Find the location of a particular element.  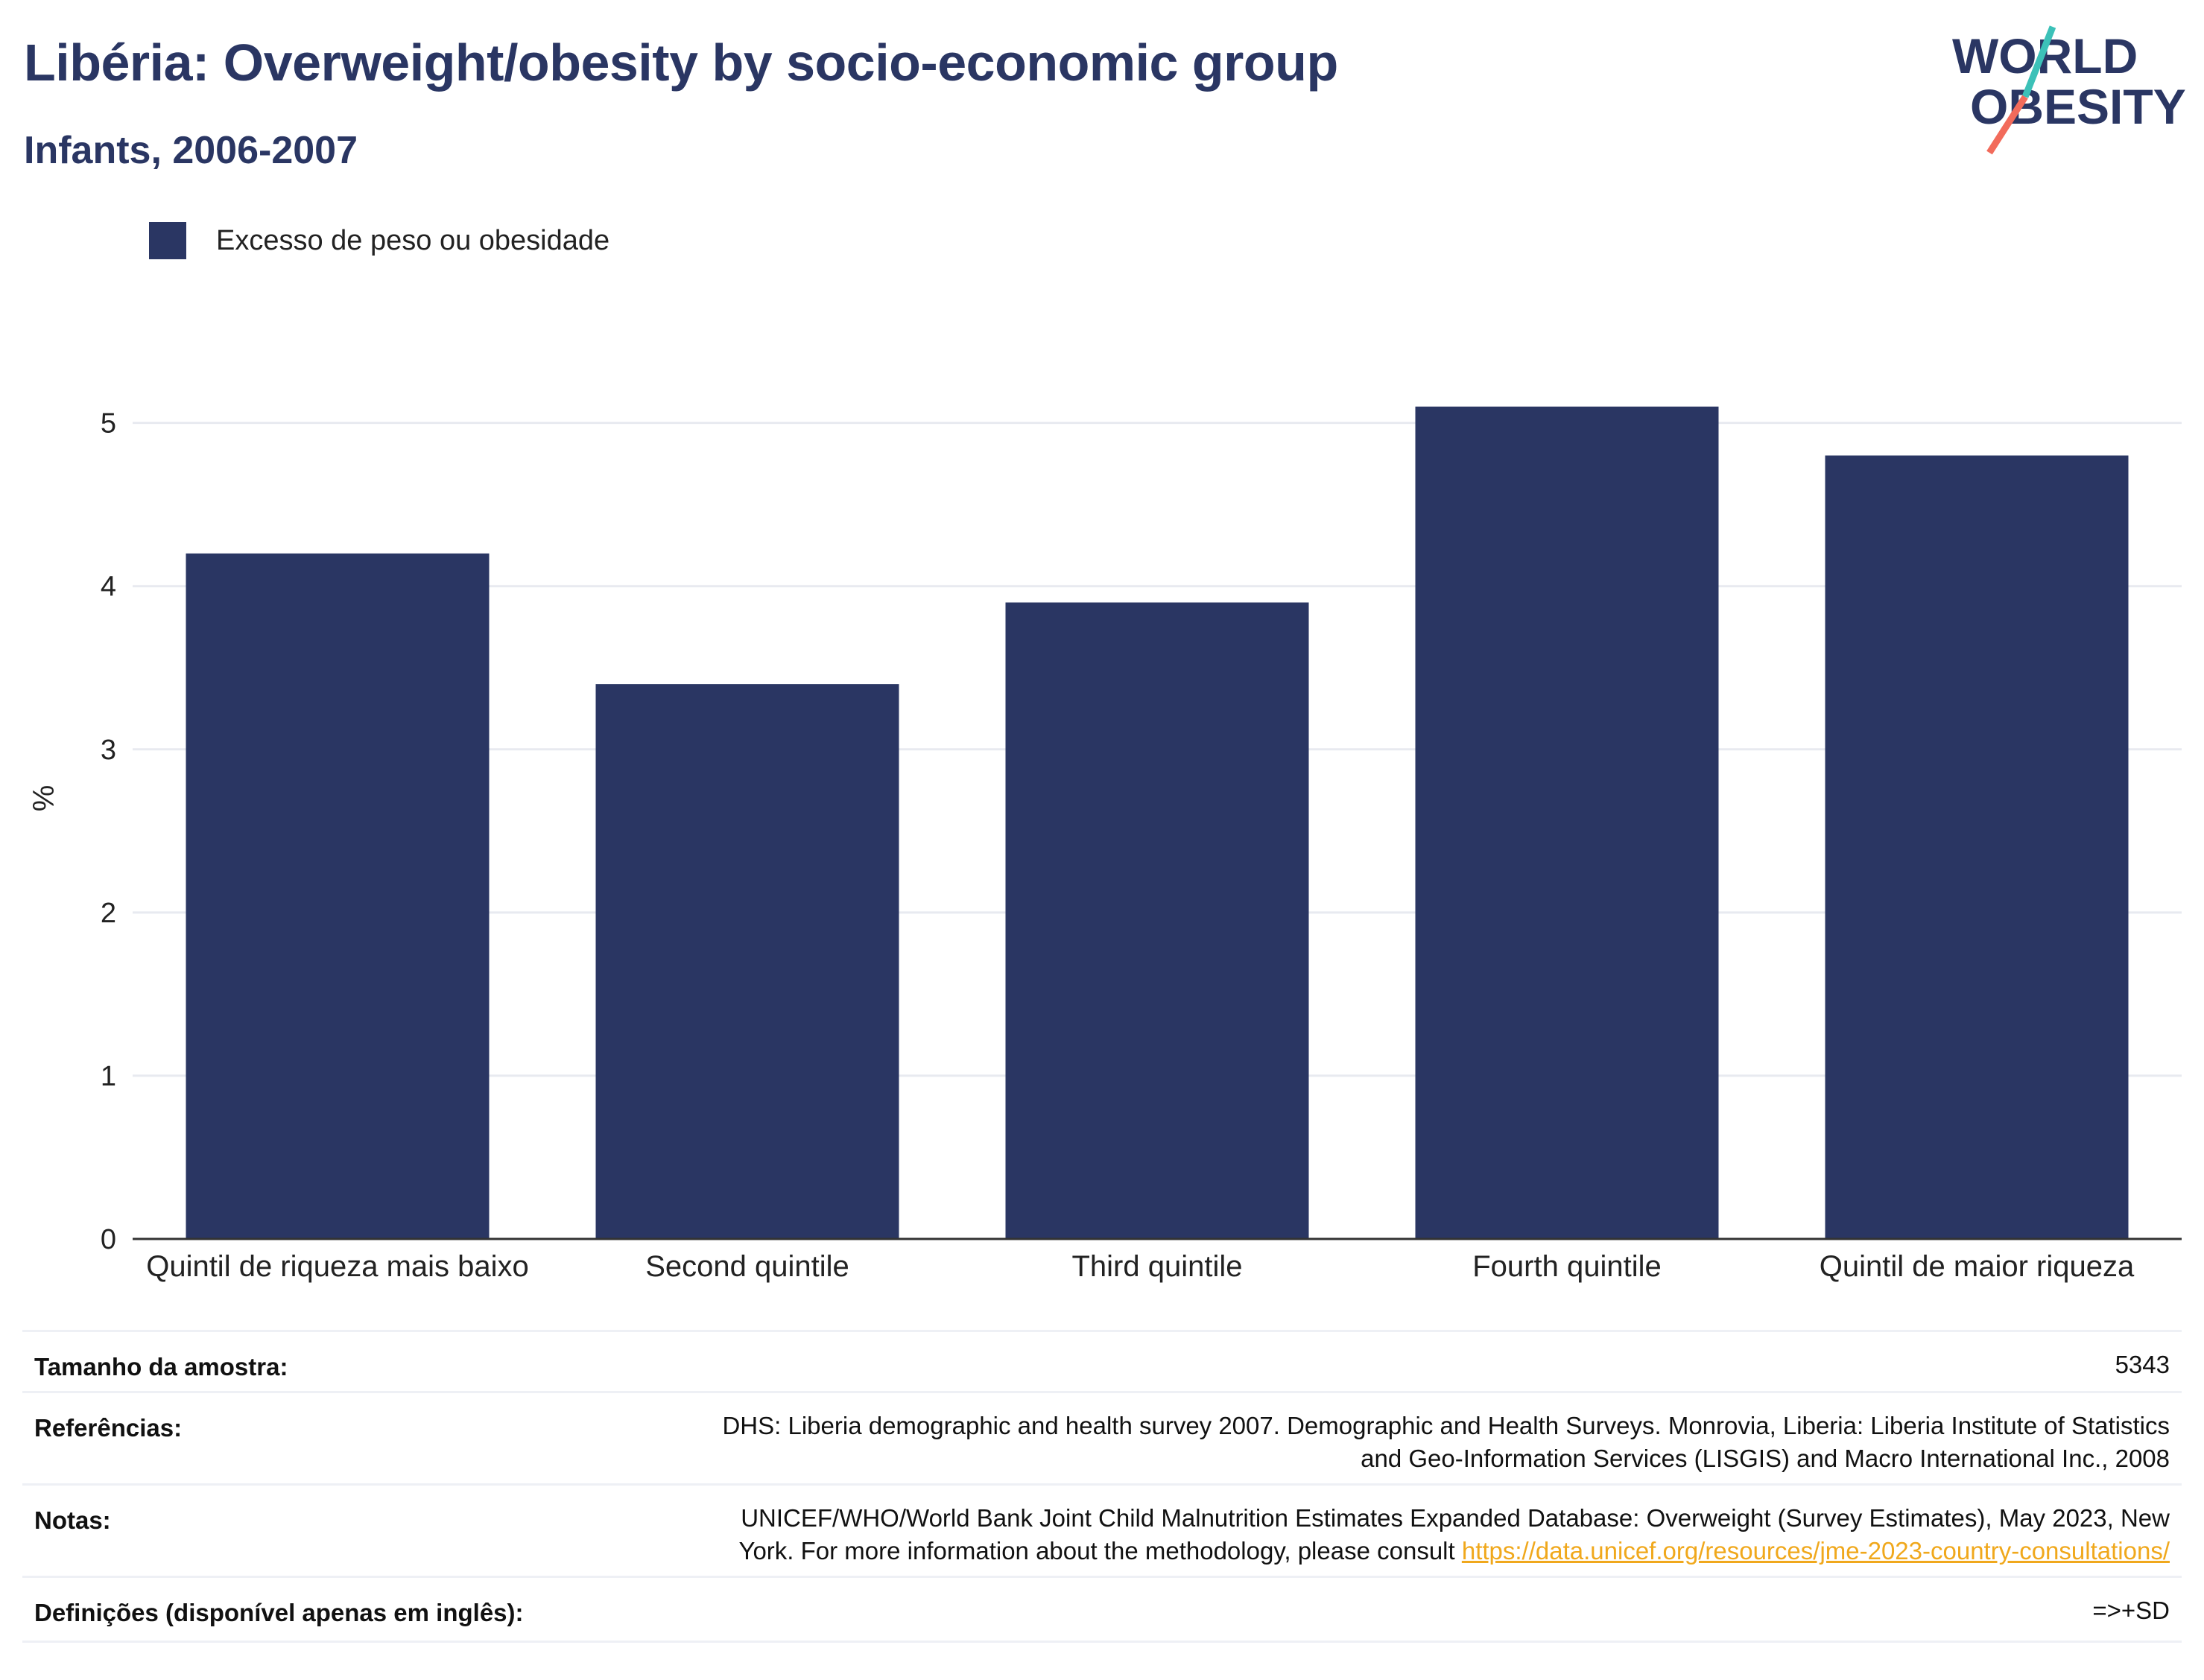

y-tick-label: 0 is located at coordinates (108, 1239).